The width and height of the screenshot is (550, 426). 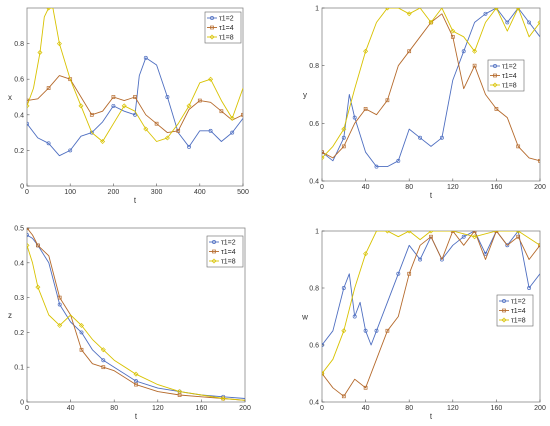 I want to click on y-axis-label: w, so click(x=304, y=317).